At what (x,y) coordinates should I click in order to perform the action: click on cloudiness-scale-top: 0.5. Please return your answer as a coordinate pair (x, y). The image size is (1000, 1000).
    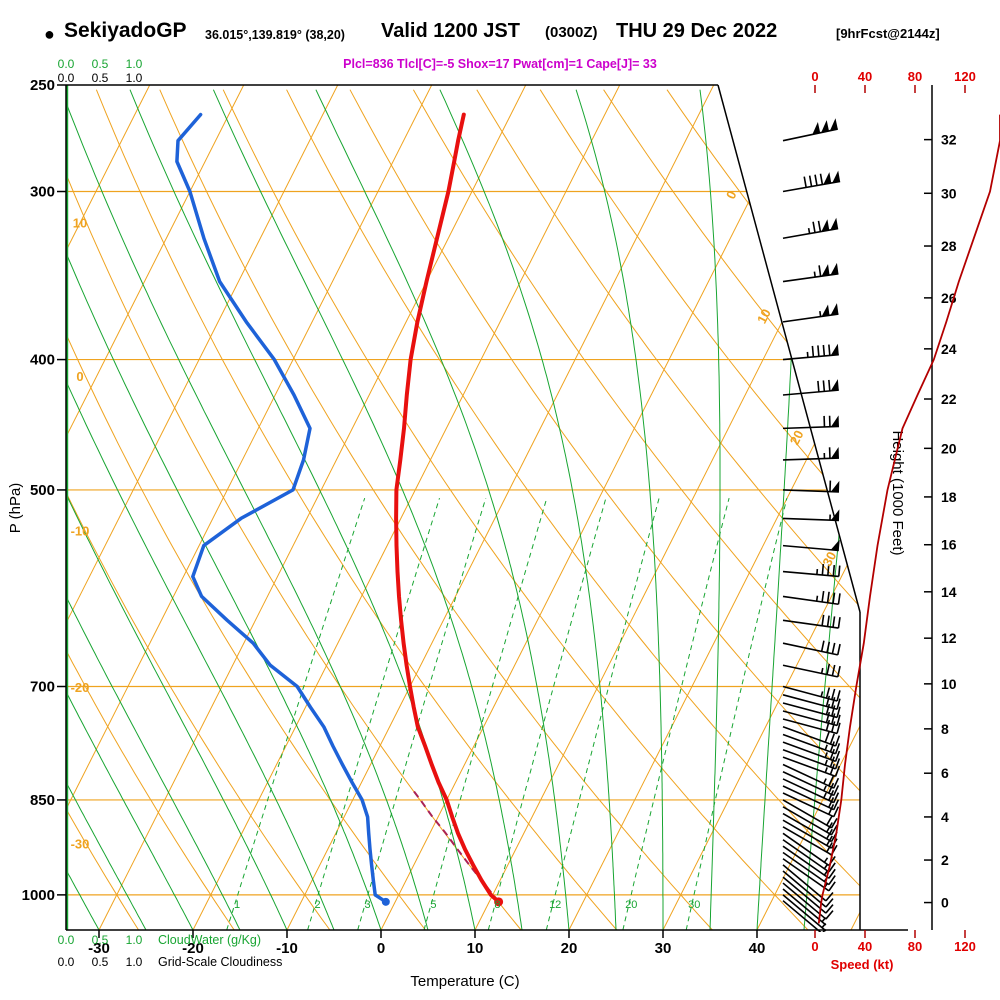
    Looking at the image, I should click on (100, 78).